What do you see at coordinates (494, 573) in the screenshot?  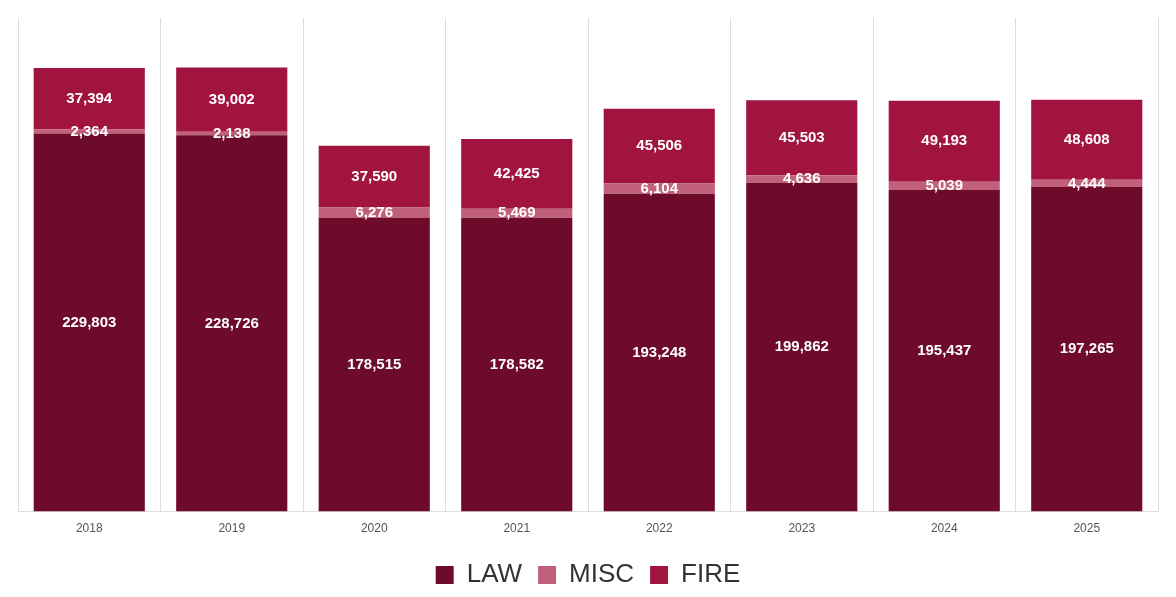 I see `legend-label: LAW` at bounding box center [494, 573].